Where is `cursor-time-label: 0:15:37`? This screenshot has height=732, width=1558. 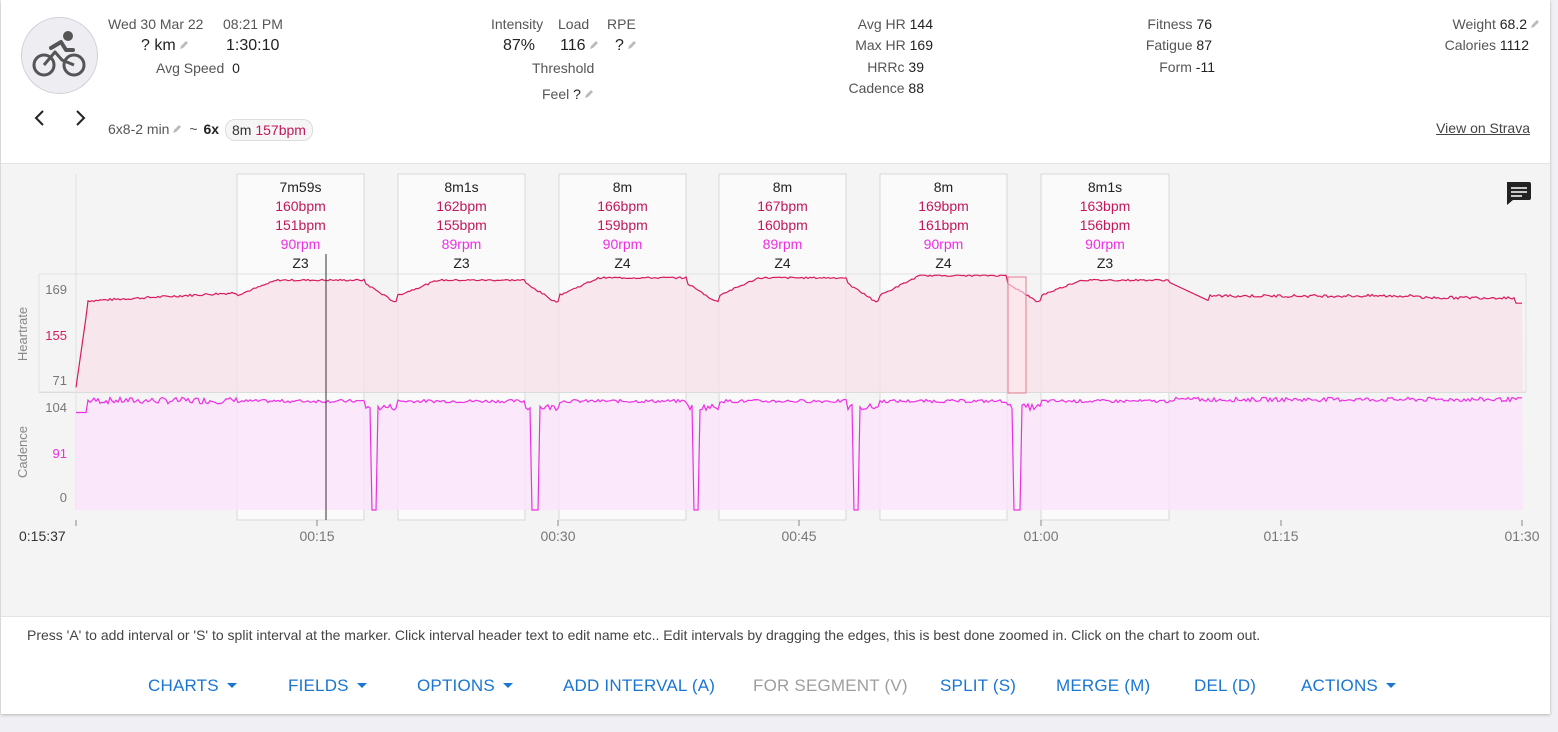 cursor-time-label: 0:15:37 is located at coordinates (42, 536).